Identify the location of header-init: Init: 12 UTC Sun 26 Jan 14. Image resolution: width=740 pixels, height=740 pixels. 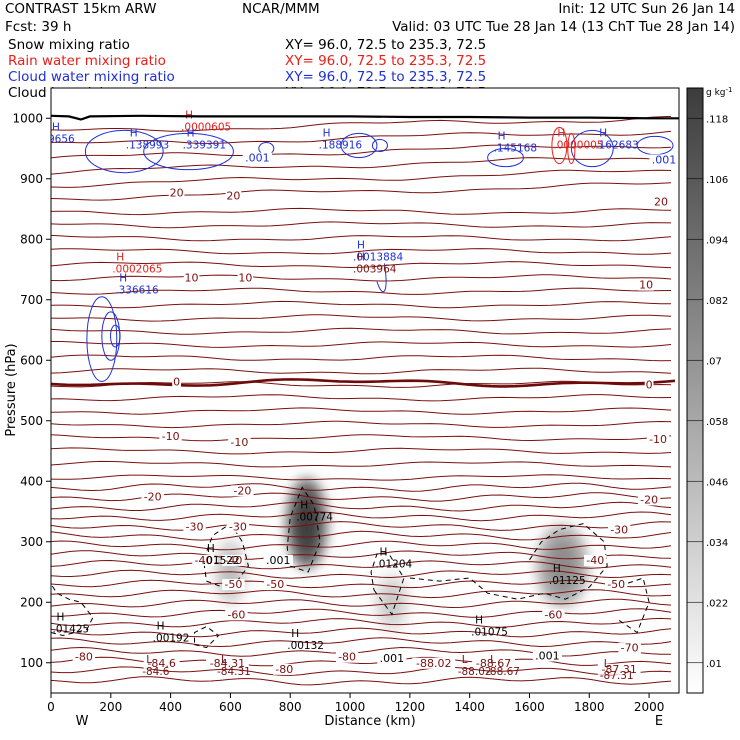
(646, 9).